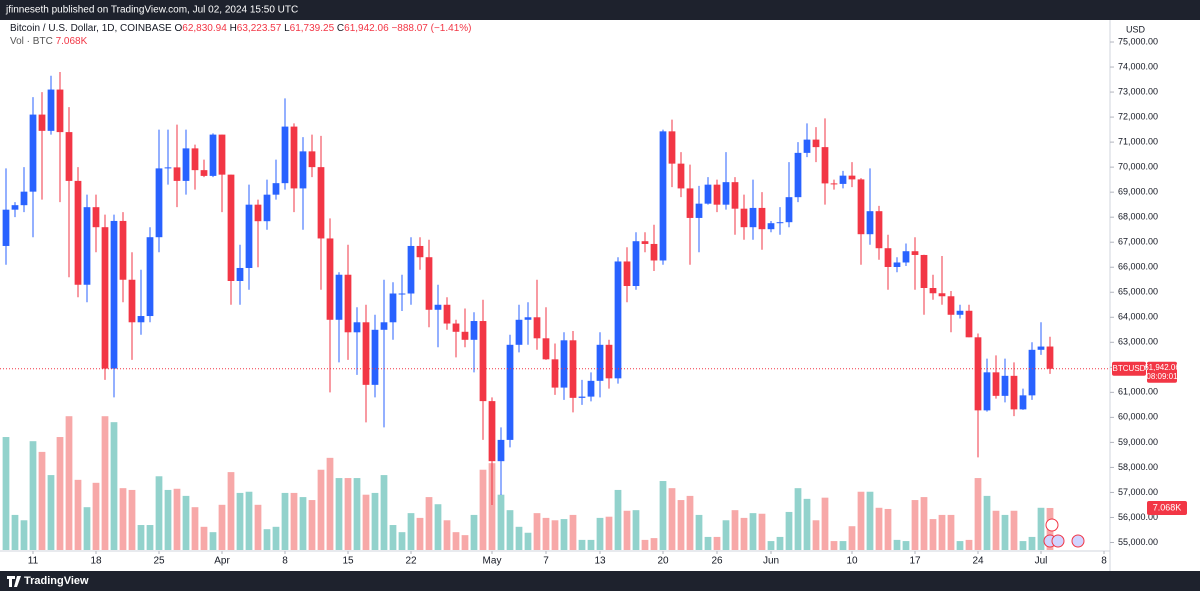  I want to click on x-tick-label: Apr, so click(222, 561).